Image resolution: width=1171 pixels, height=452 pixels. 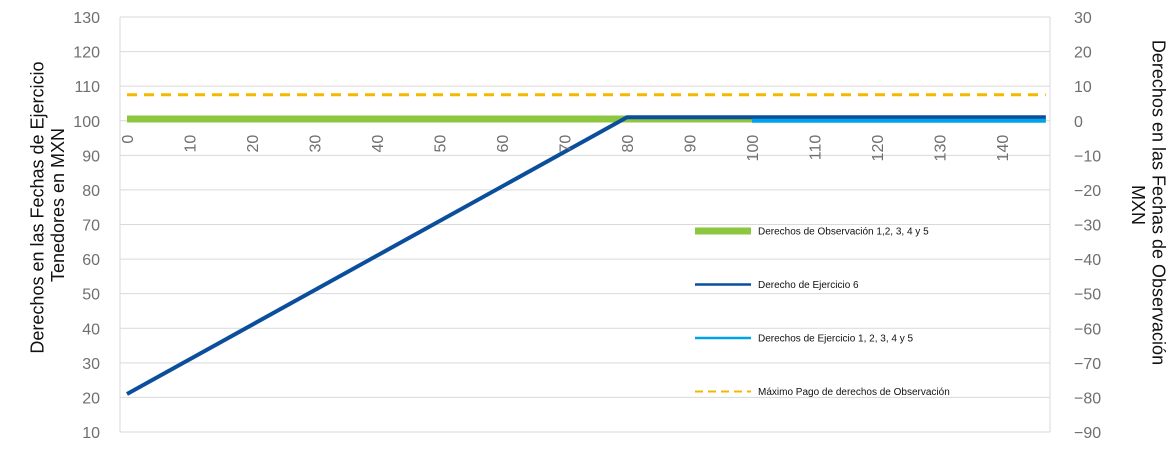 What do you see at coordinates (37, 207) in the screenshot?
I see `left-axis-title-line-1: Derechos en las Fechas de Ejercicio` at bounding box center [37, 207].